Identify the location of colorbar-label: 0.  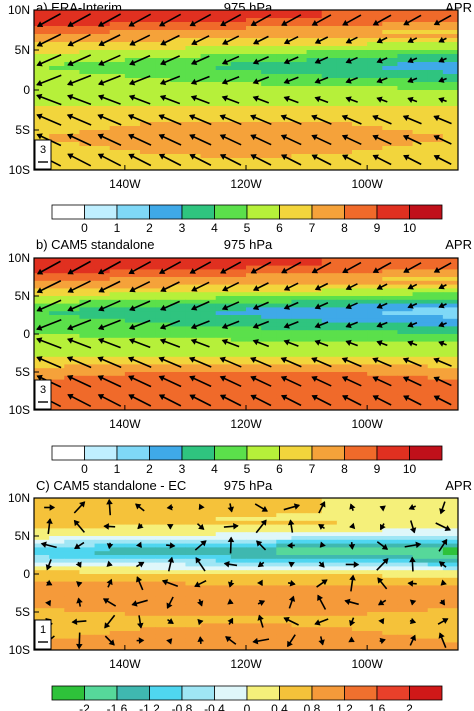
(84, 469).